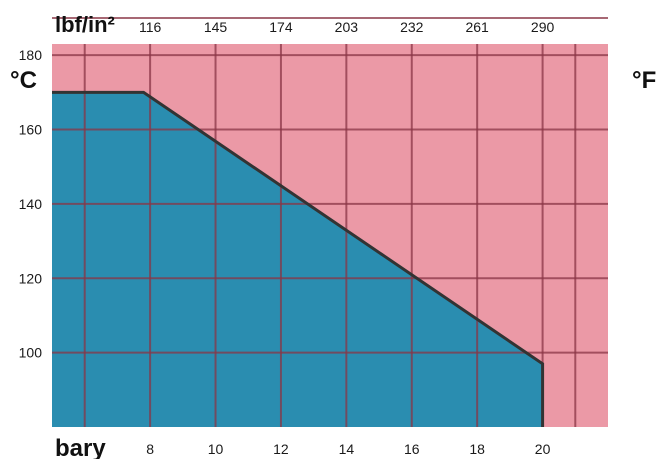 Image resolution: width=669 pixels, height=459 pixels. Describe the element at coordinates (543, 27) in the screenshot. I see `top-tick-label: 290` at that location.